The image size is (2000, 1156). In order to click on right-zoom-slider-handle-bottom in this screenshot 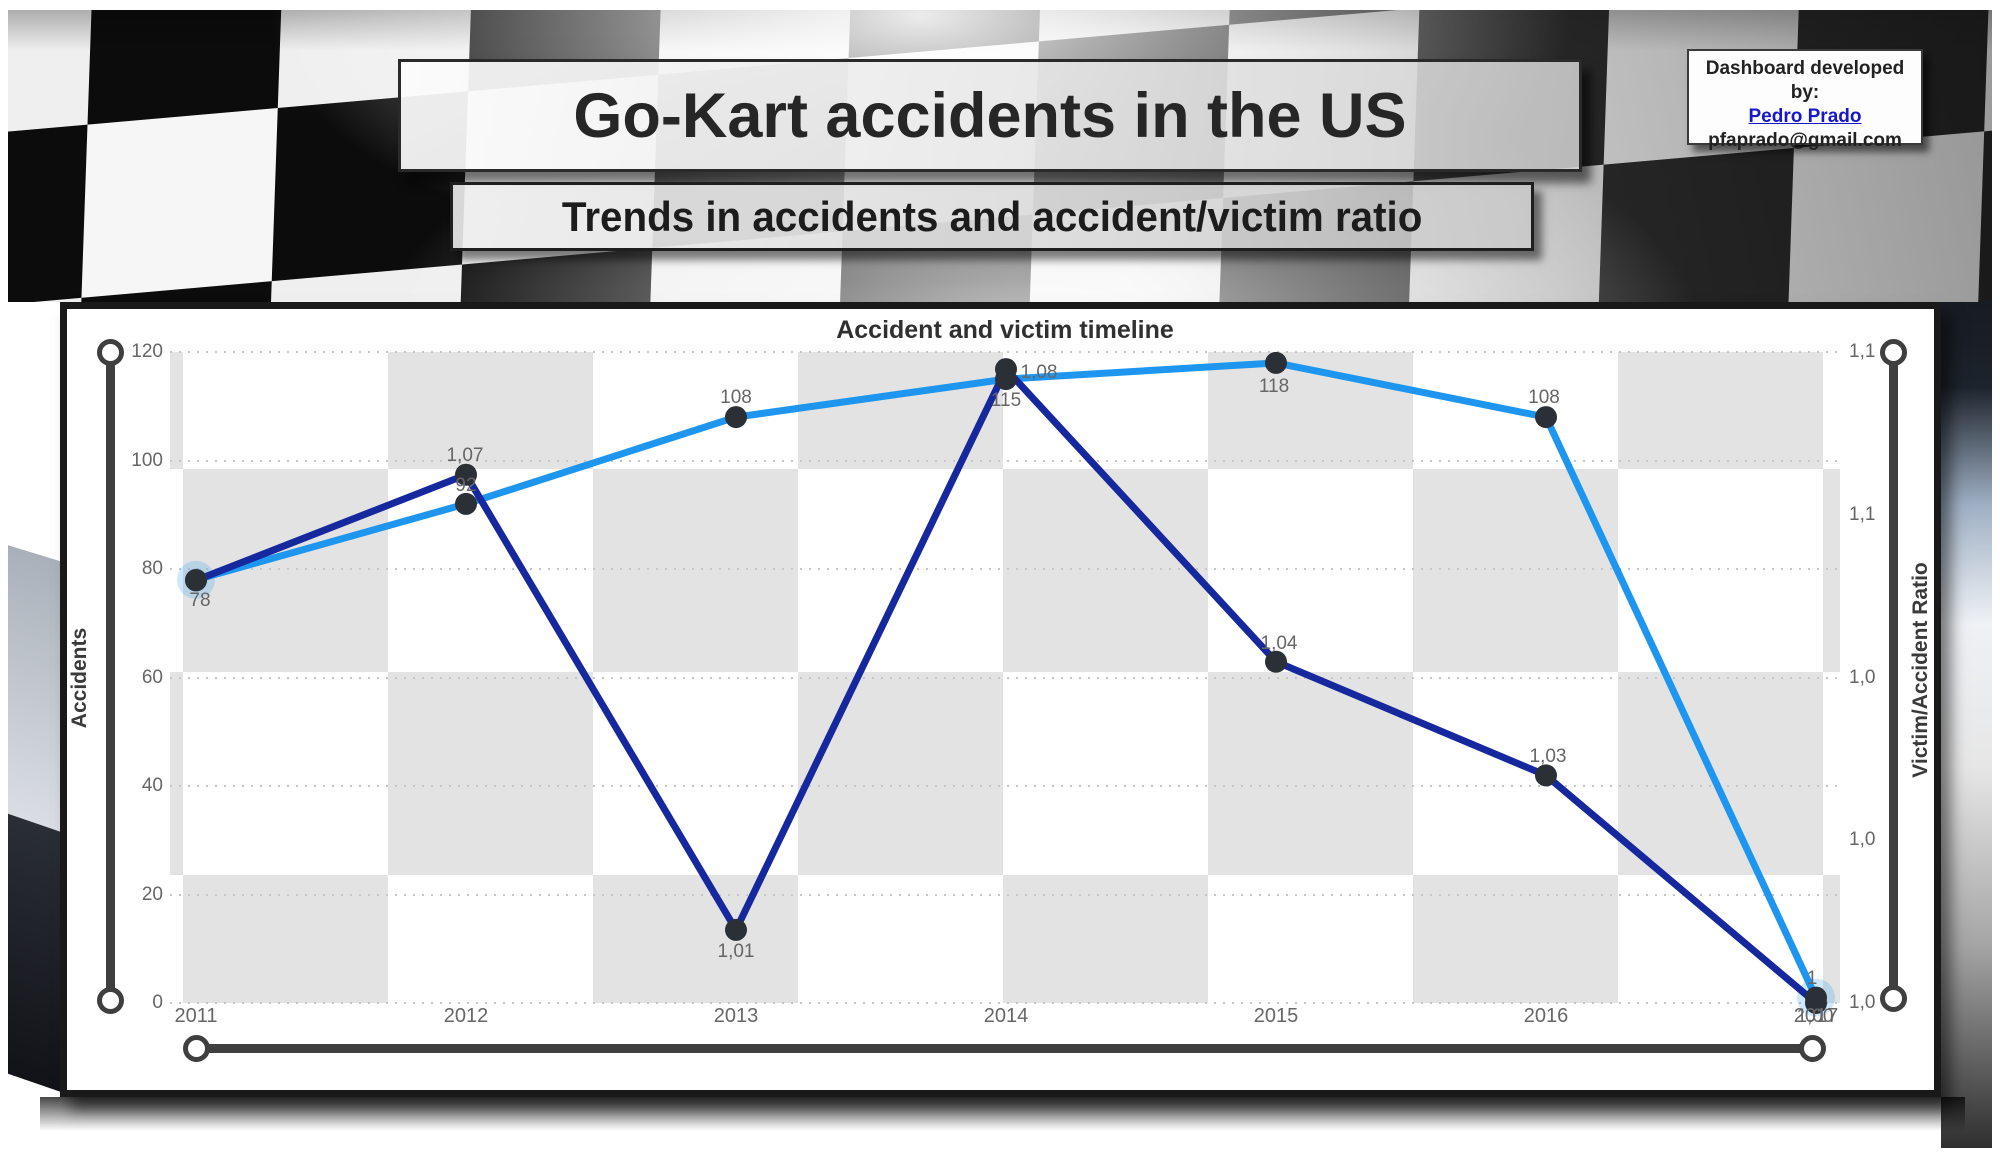, I will do `click(1893, 998)`.